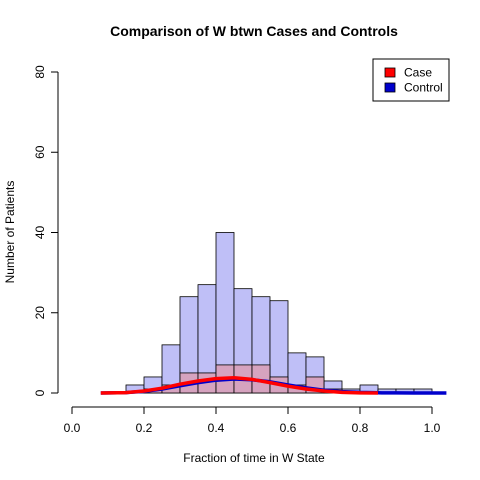 The height and width of the screenshot is (480, 480). I want to click on y-tick-label: 40, so click(40, 233).